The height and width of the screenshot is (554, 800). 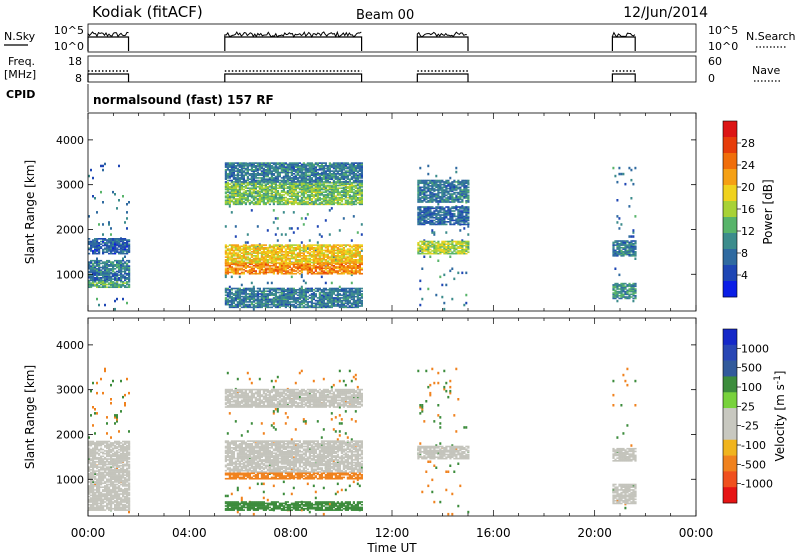 I want to click on beam-title: Beam 00, so click(x=385, y=15).